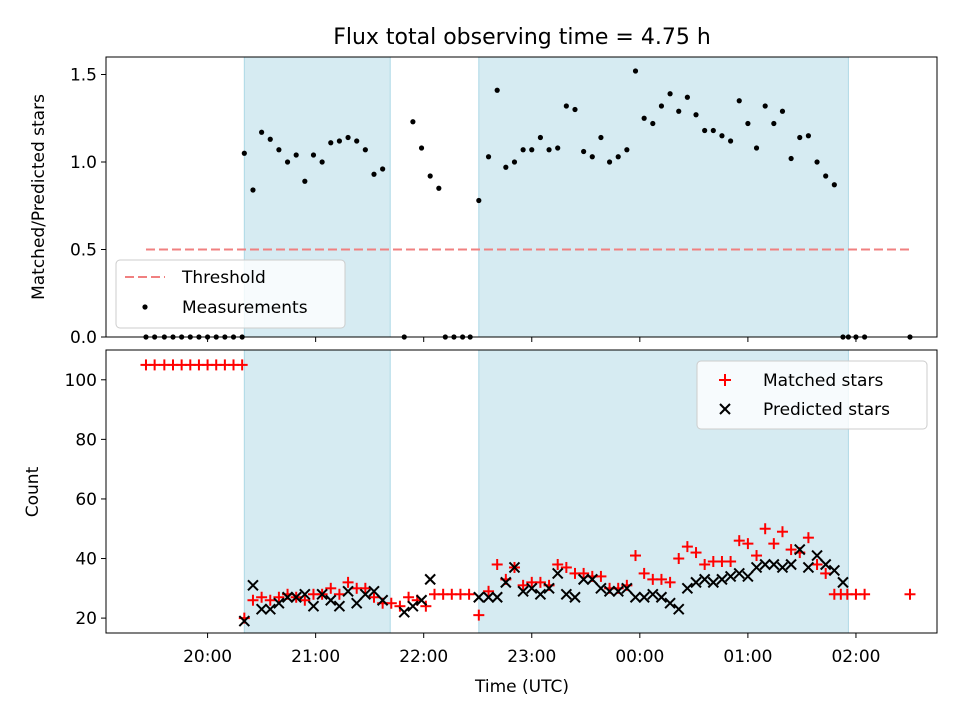 The height and width of the screenshot is (720, 960). Describe the element at coordinates (639, 657) in the screenshot. I see `x-tick-label: 00:00` at that location.